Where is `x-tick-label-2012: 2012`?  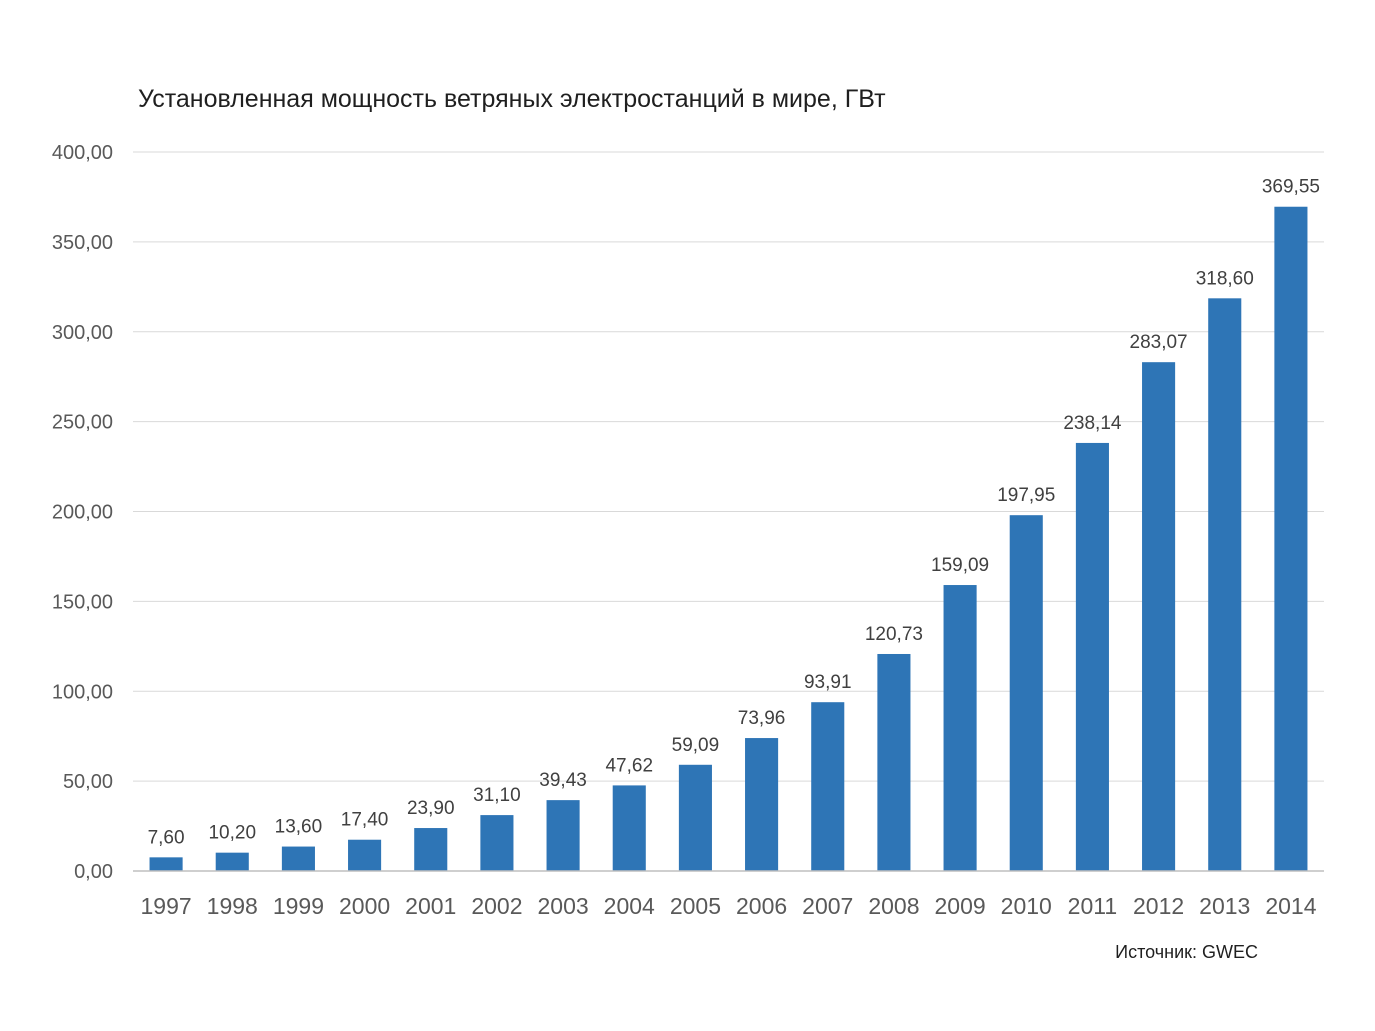
x-tick-label-2012: 2012 is located at coordinates (1158, 906).